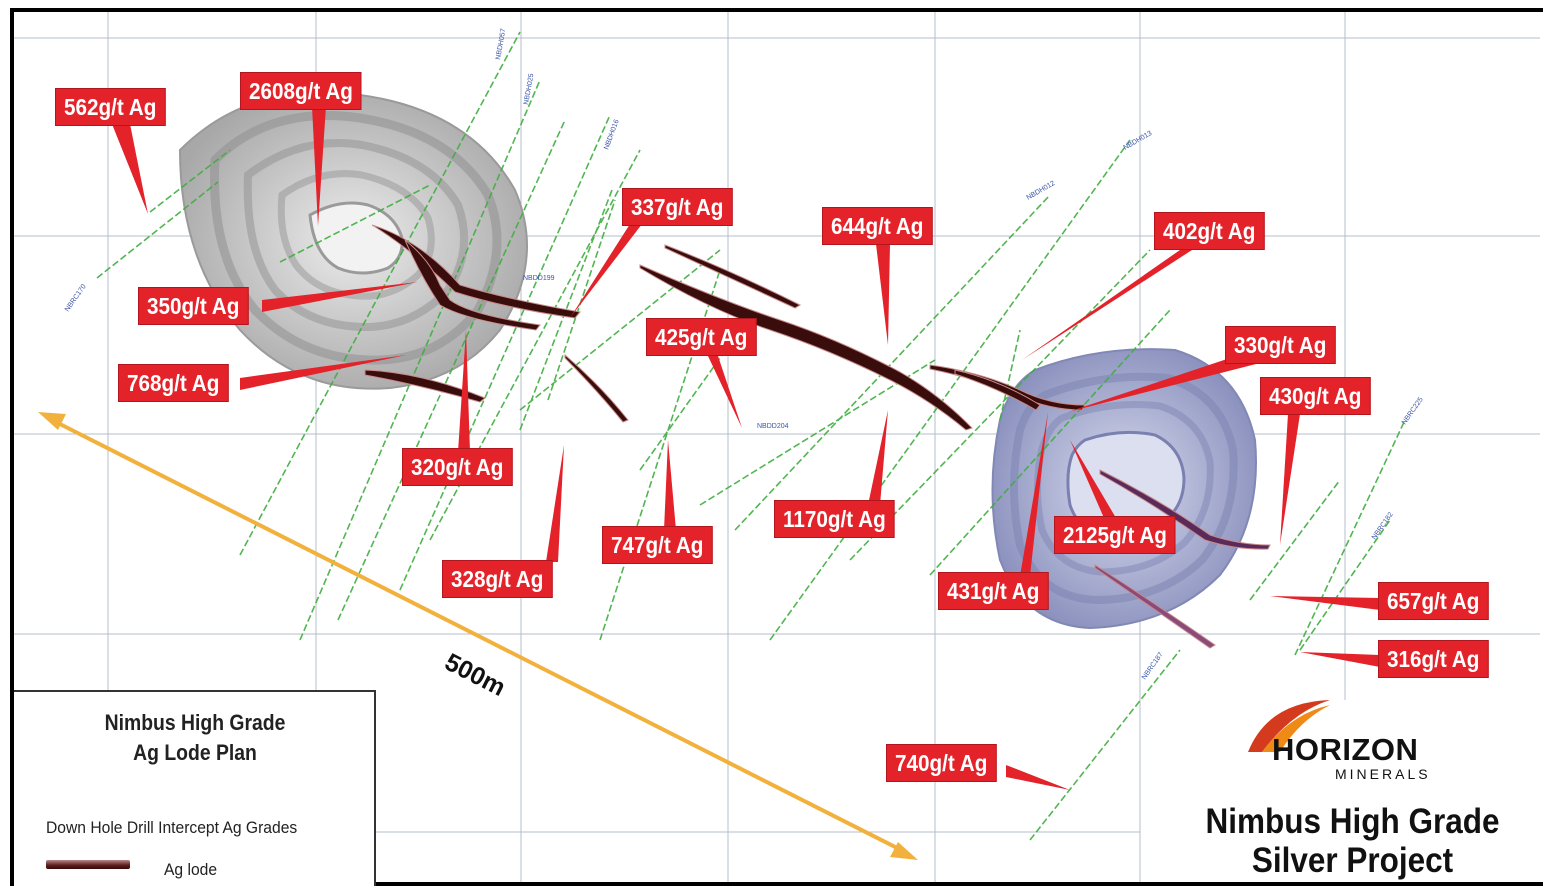 The width and height of the screenshot is (1555, 893). Describe the element at coordinates (1383, 526) in the screenshot. I see `svg-text: NBRC182` at that location.